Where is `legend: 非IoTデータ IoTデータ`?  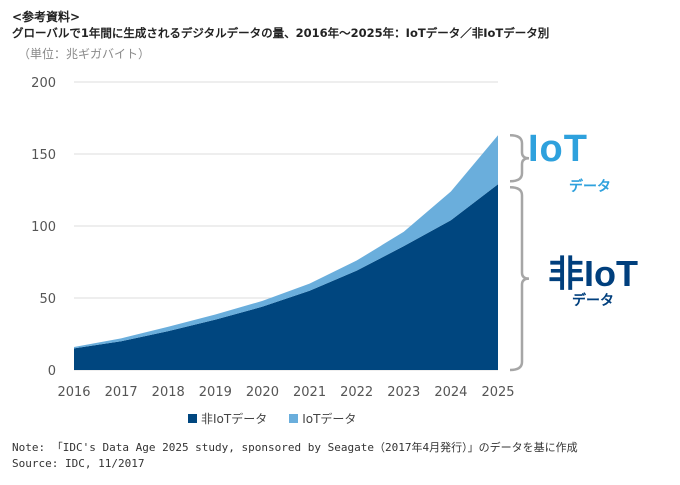 legend: 非IoTデータ IoTデータ is located at coordinates (272, 418).